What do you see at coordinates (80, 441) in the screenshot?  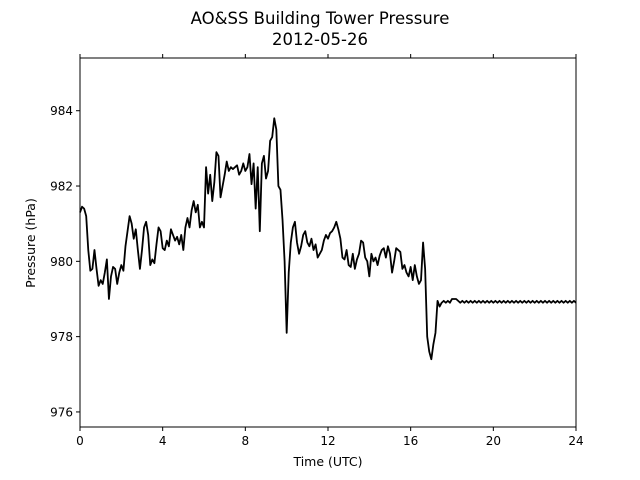 I see `x-tick-label: 0` at bounding box center [80, 441].